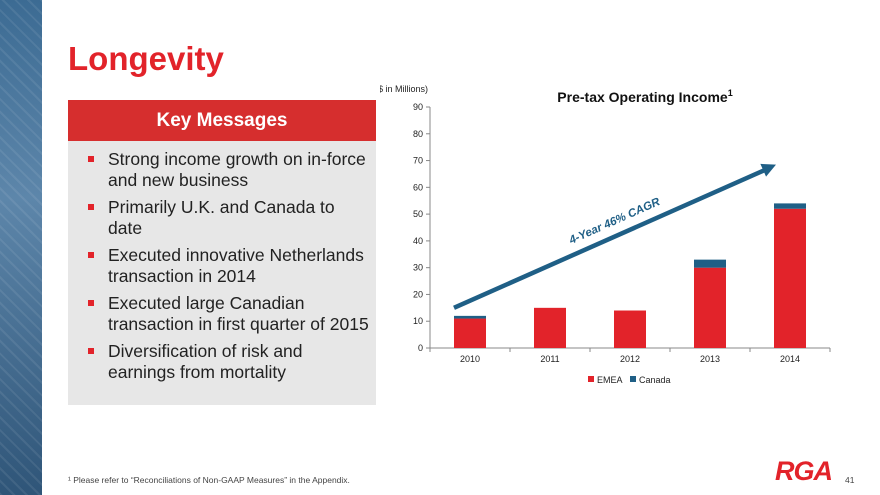  I want to click on x-tick-label: 2011, so click(549, 359).